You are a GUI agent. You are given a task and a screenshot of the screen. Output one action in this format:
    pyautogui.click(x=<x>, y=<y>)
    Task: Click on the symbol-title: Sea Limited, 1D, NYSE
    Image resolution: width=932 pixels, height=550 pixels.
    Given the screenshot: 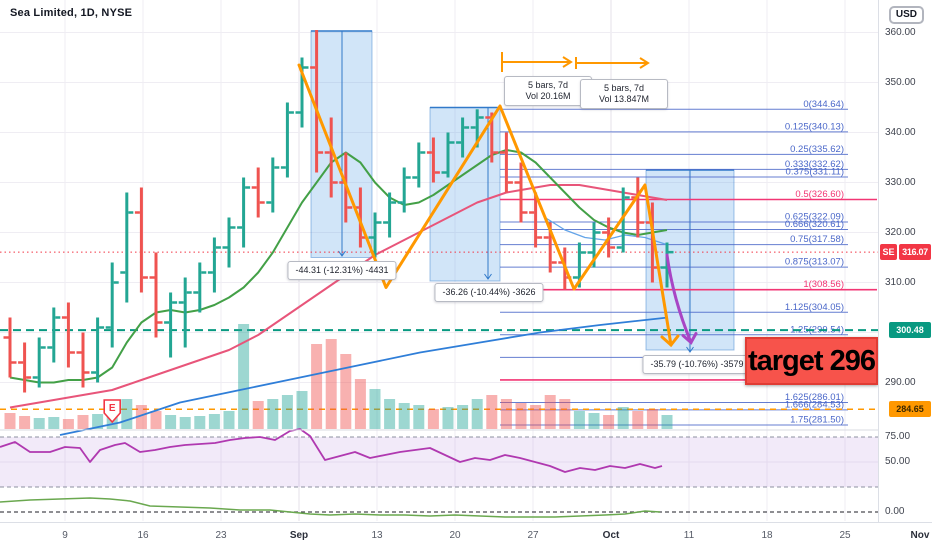 What is the action you would take?
    pyautogui.click(x=71, y=13)
    